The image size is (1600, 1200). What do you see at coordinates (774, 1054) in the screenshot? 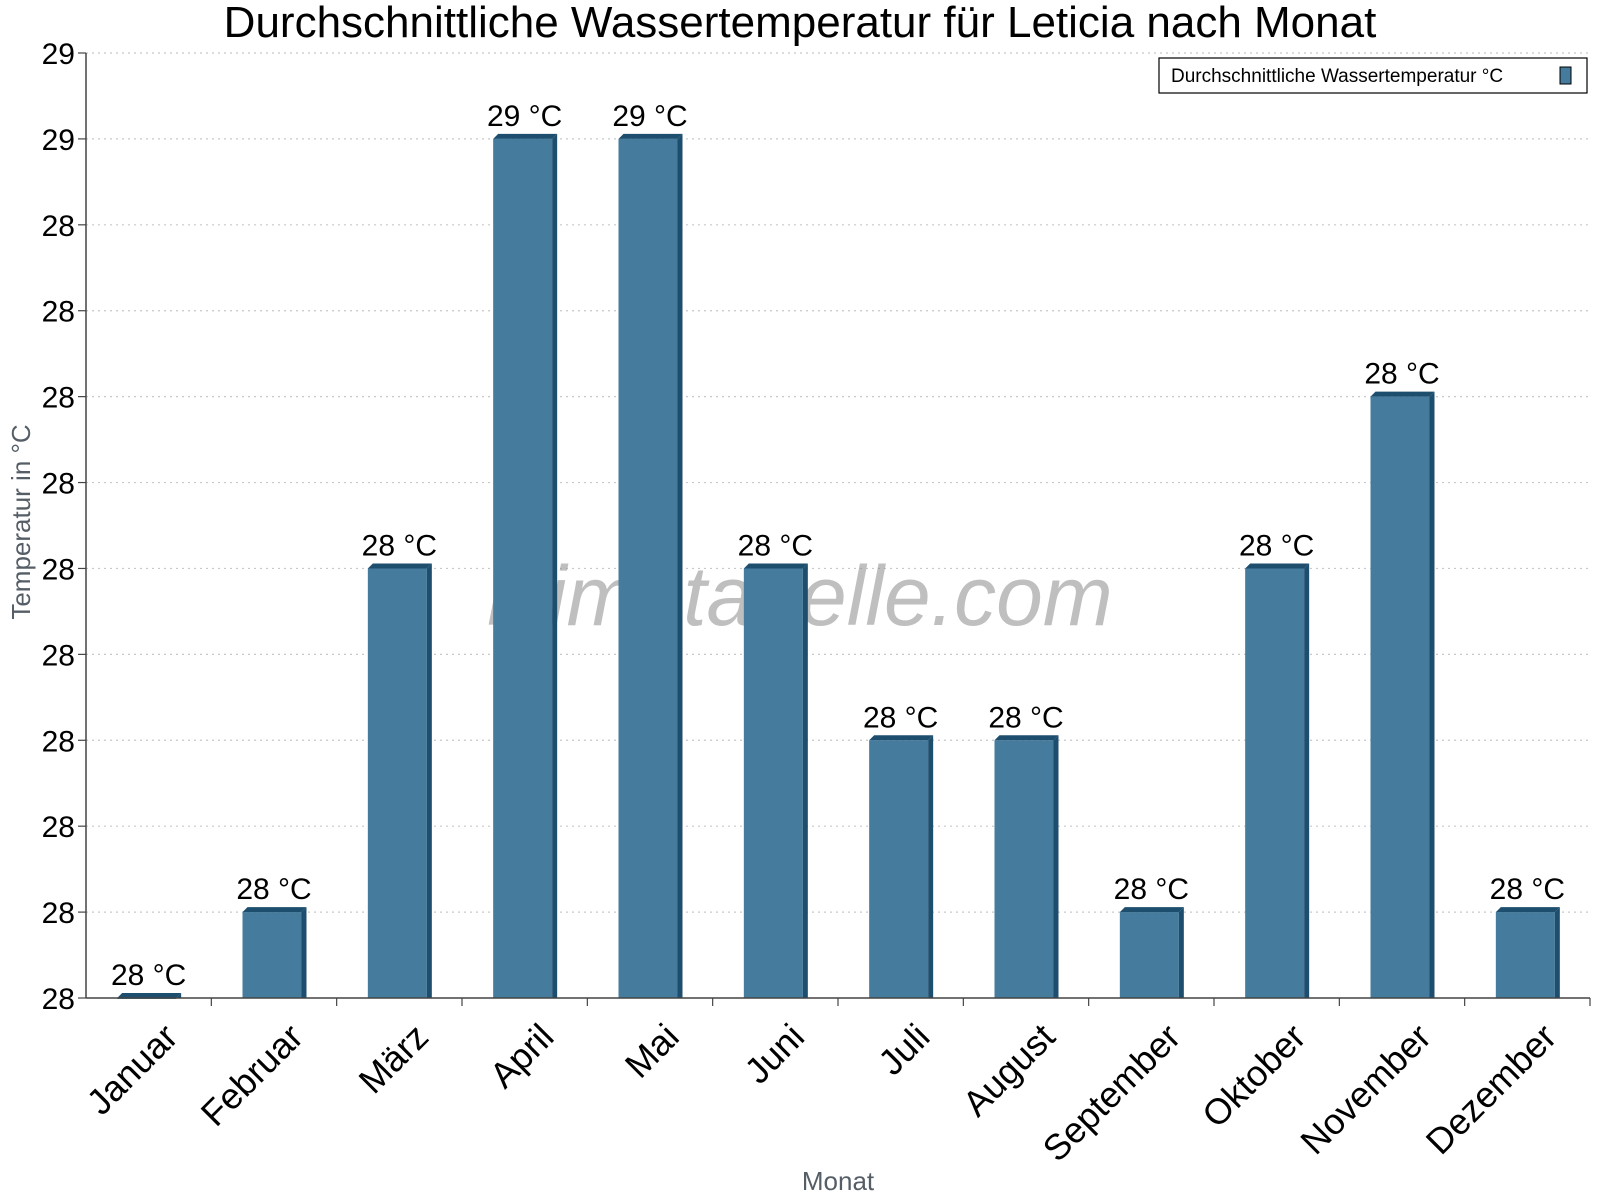
I see `x-tick-label: Juni` at bounding box center [774, 1054].